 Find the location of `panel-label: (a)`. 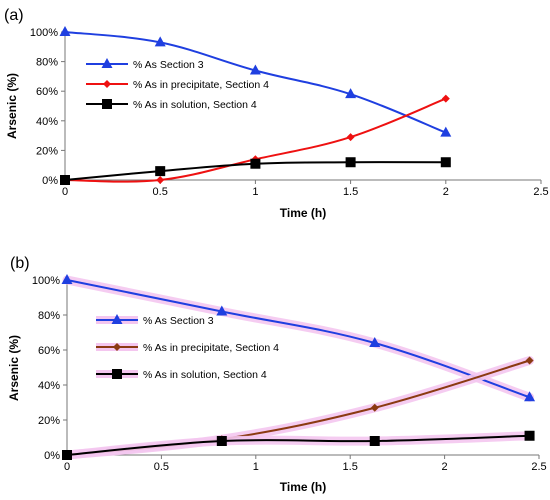

panel-label: (a) is located at coordinates (14, 15).